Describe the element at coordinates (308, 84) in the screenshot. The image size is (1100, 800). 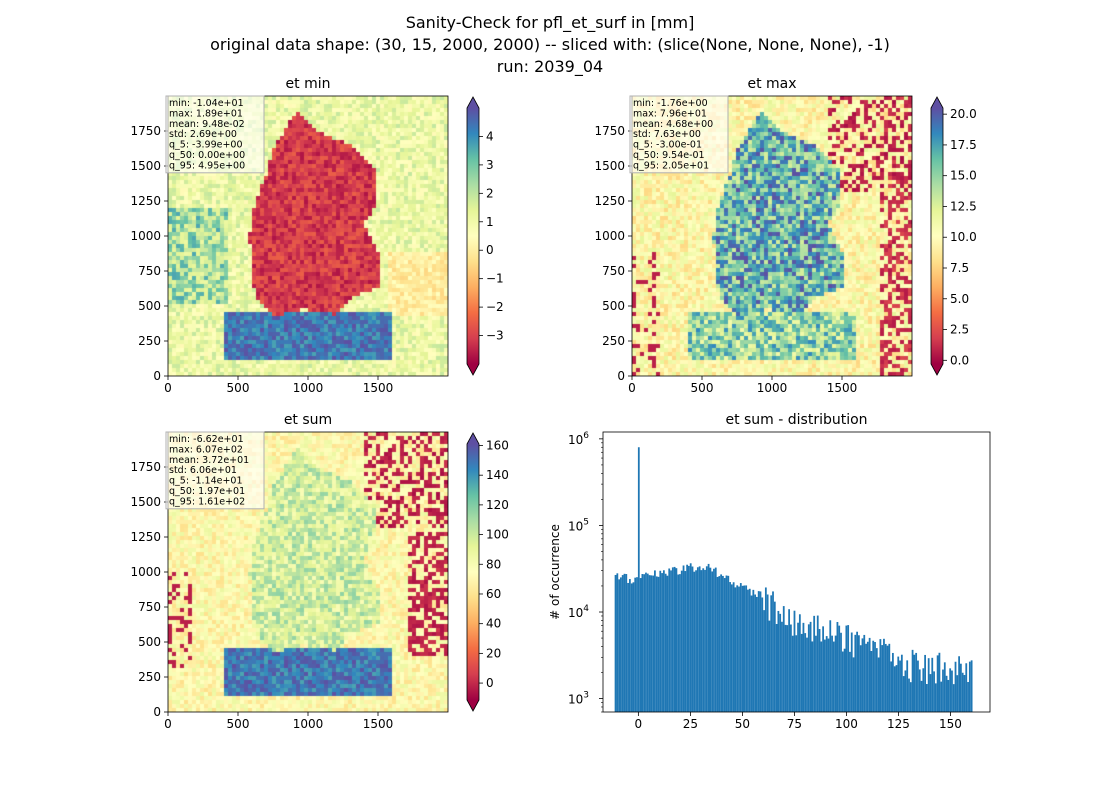
I see `heatmap-title-1: et min` at that location.